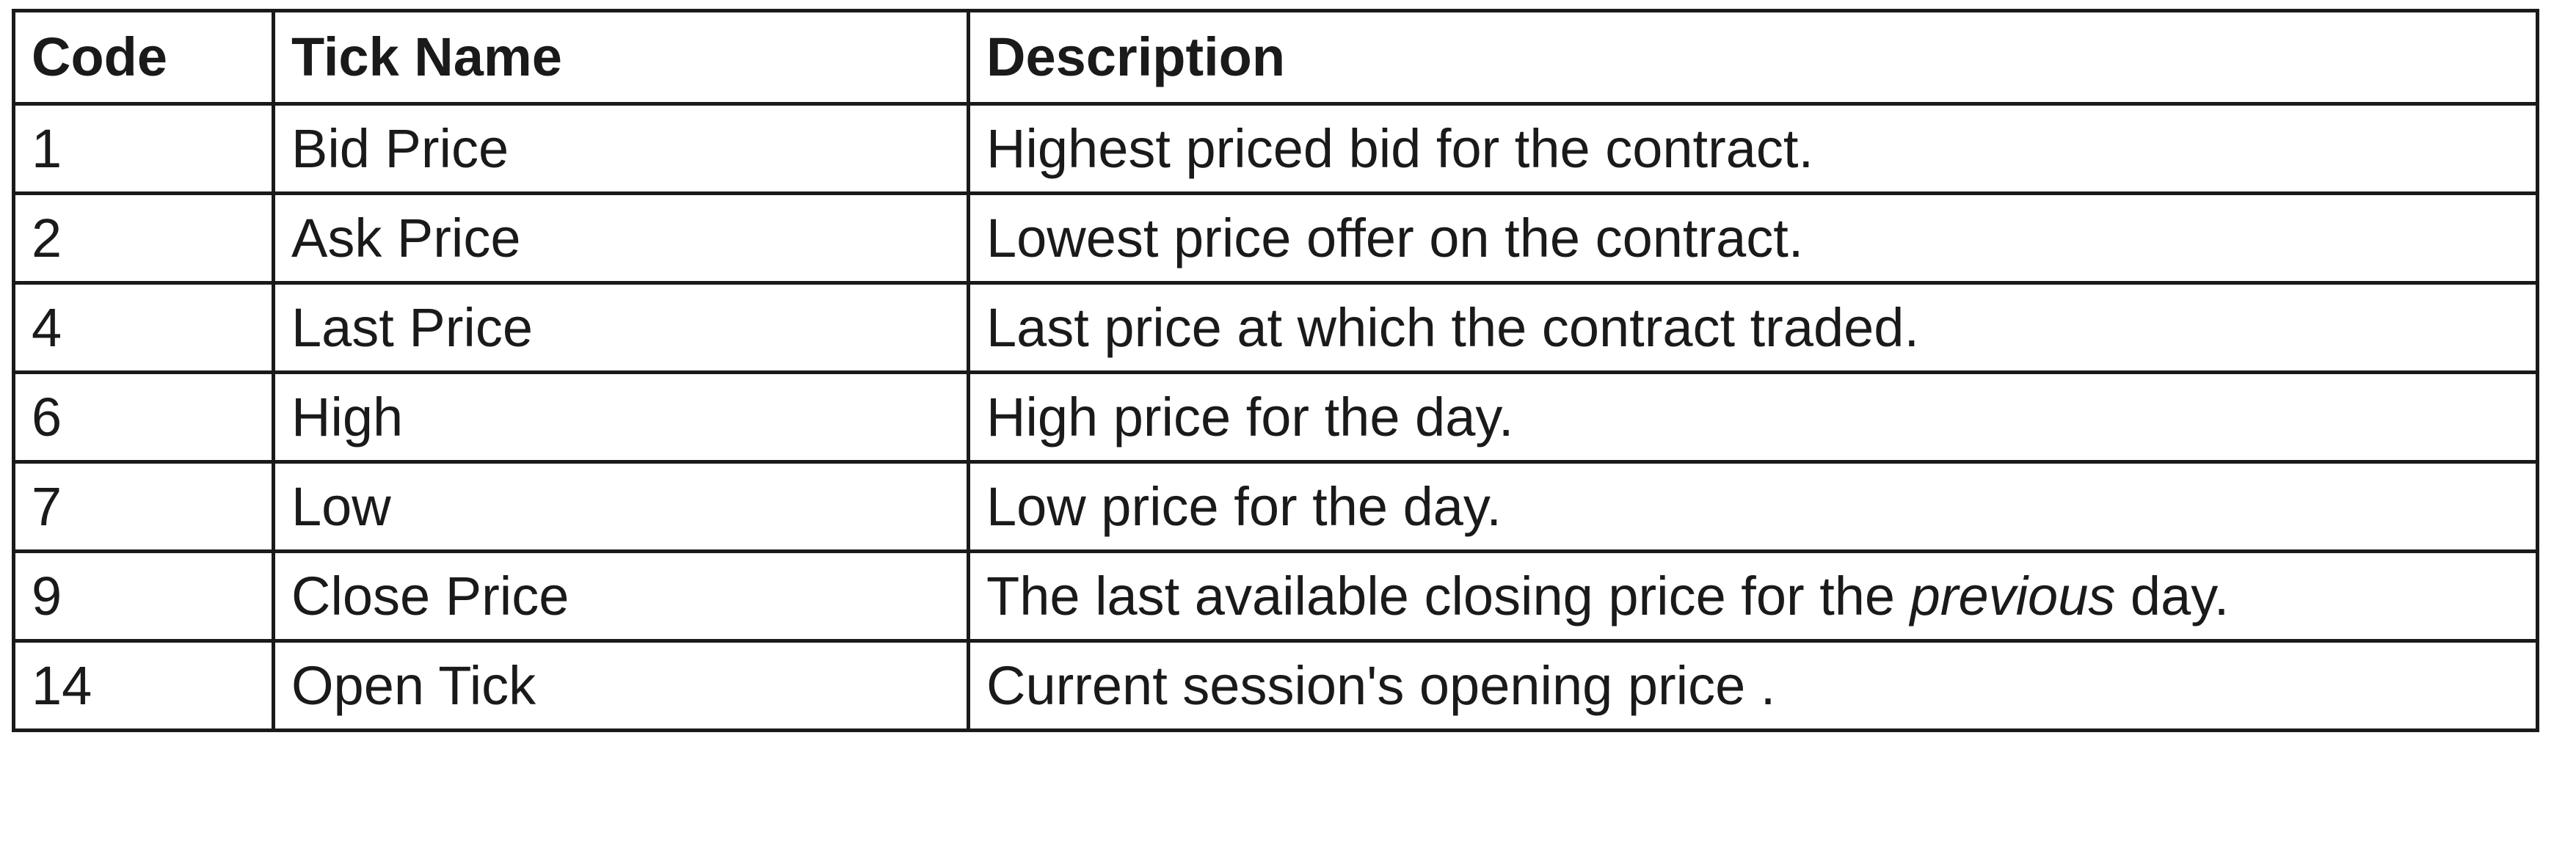 The height and width of the screenshot is (851, 2576). What do you see at coordinates (1753, 238) in the screenshot?
I see `cell-description: Lowest price offer on the contract.` at bounding box center [1753, 238].